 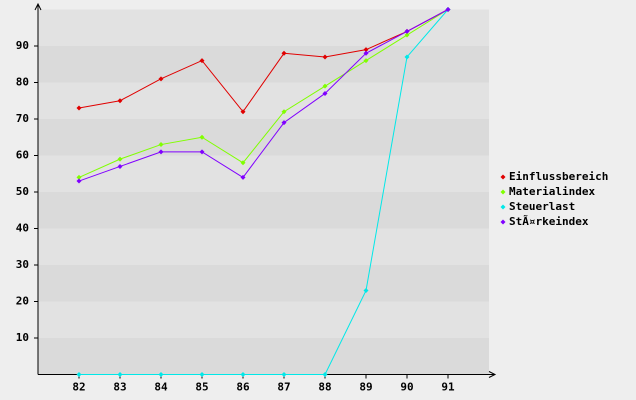 What do you see at coordinates (492, 374) in the screenshot?
I see `x-axis-arrow` at bounding box center [492, 374].